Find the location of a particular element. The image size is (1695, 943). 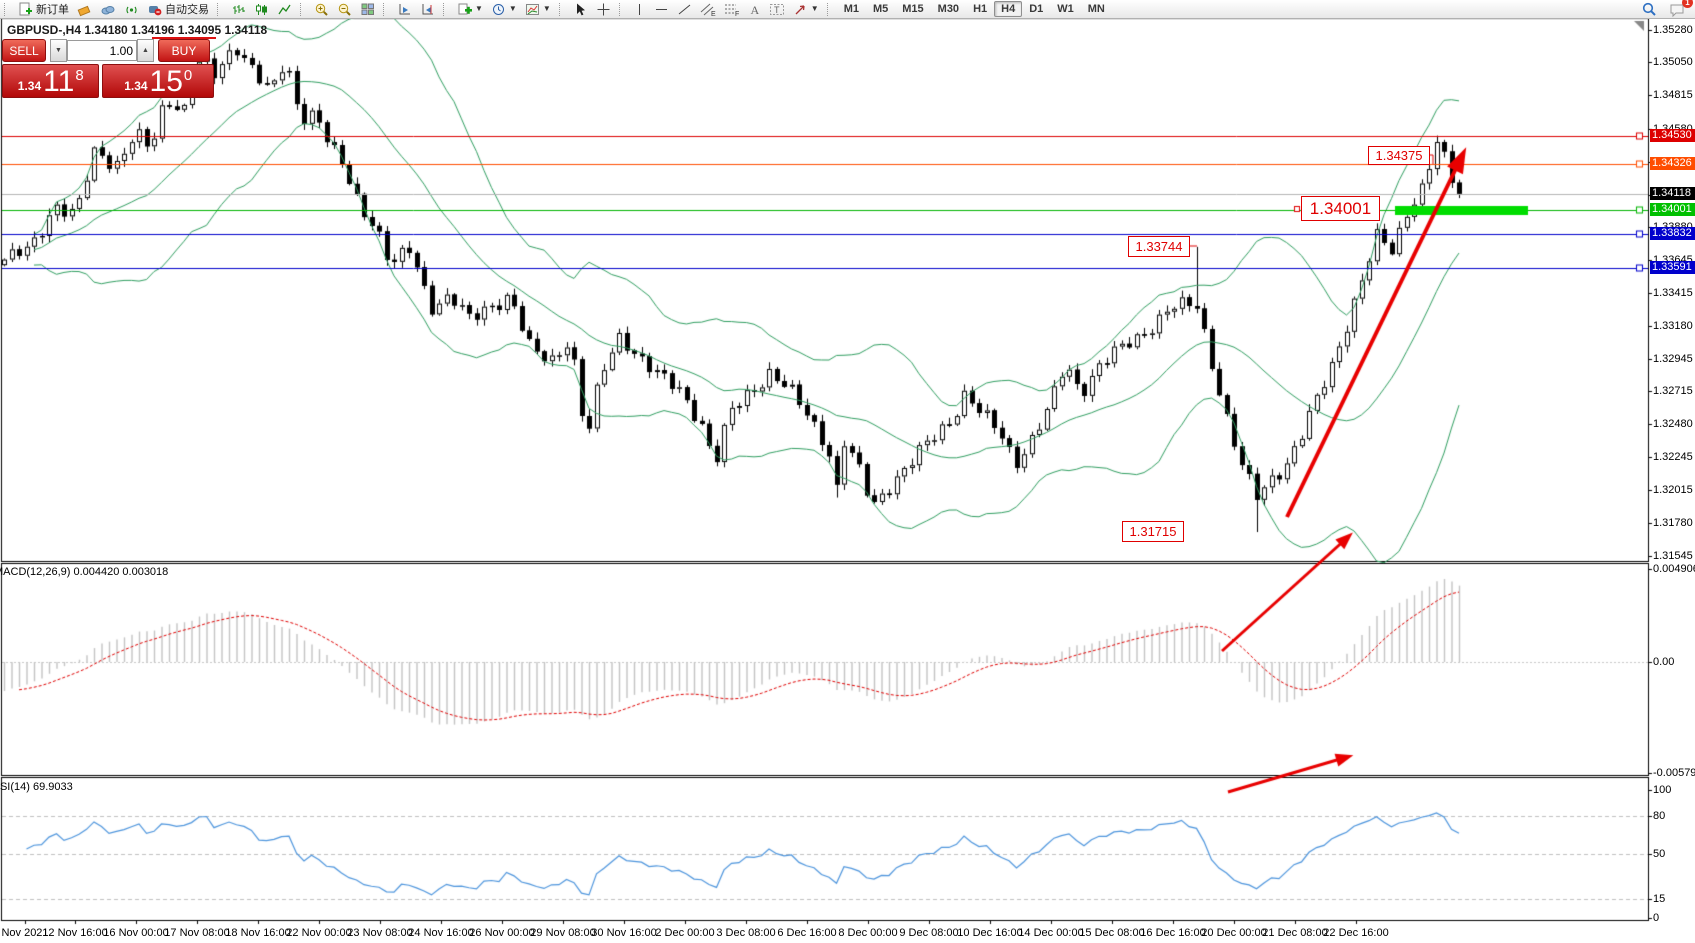

timeframe-m5: M5 is located at coordinates (880, 9).